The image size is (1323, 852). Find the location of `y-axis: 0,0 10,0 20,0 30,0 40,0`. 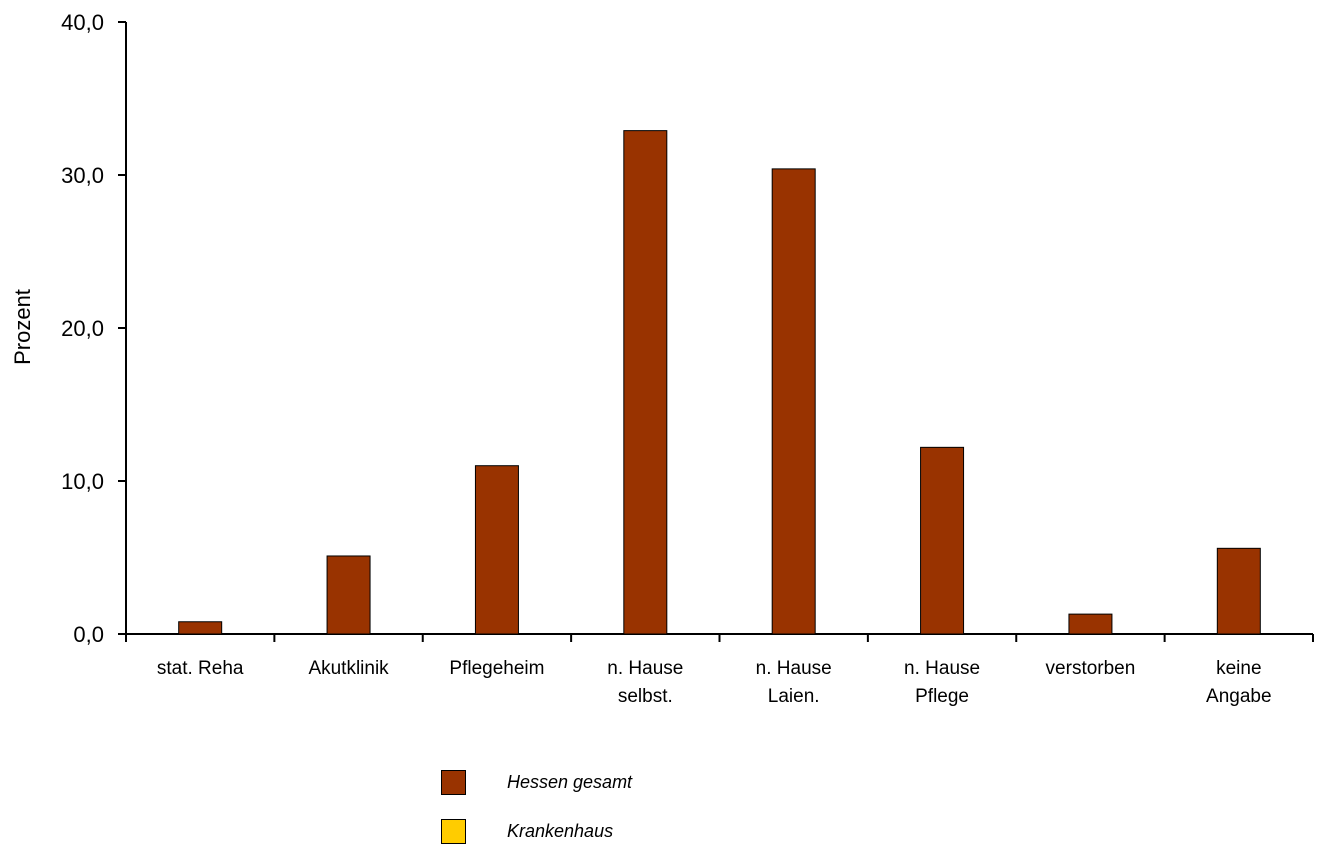

y-axis: 0,0 10,0 20,0 30,0 40,0 is located at coordinates (94, 328).